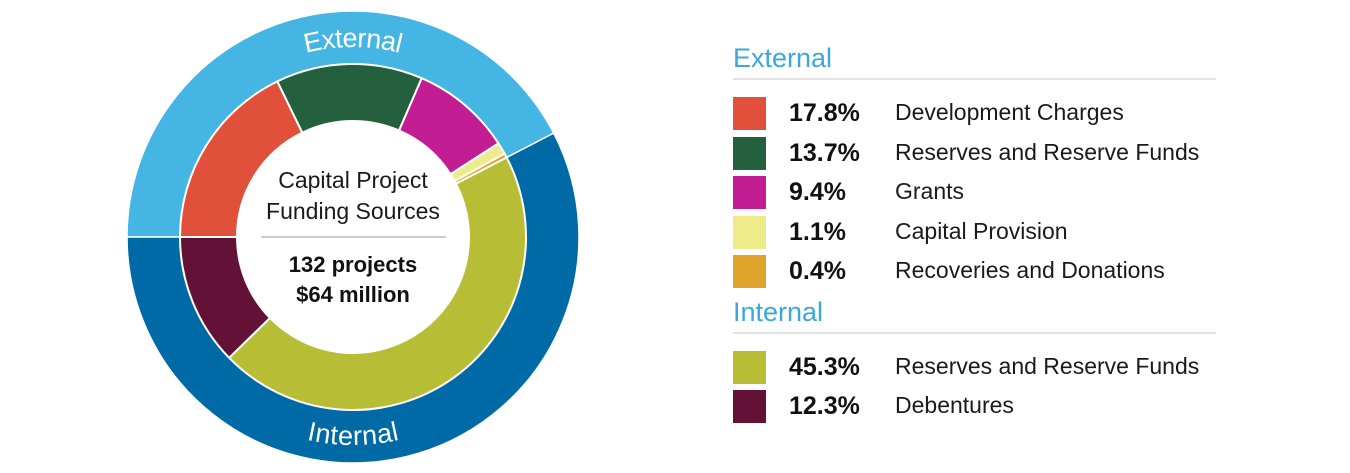 Image resolution: width=1350 pixels, height=473 pixels. Describe the element at coordinates (353, 211) in the screenshot. I see `center-title-line2: Funding Sources` at that location.